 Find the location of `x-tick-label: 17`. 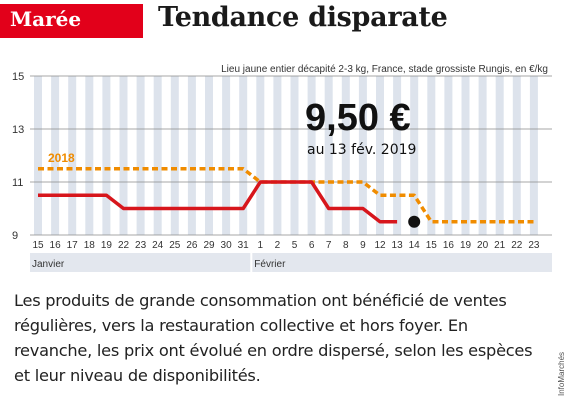

x-tick-label: 17 is located at coordinates (73, 245).